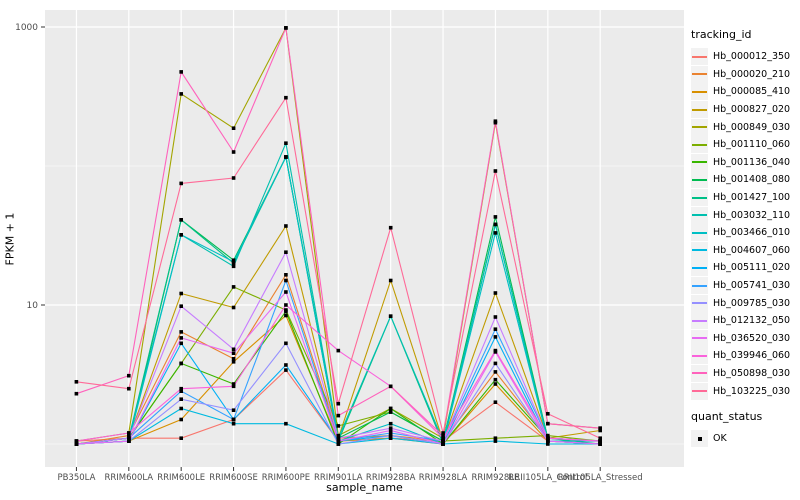 This screenshot has height=500, width=800. I want to click on x-tick-label: RRIM928LA, so click(443, 478).